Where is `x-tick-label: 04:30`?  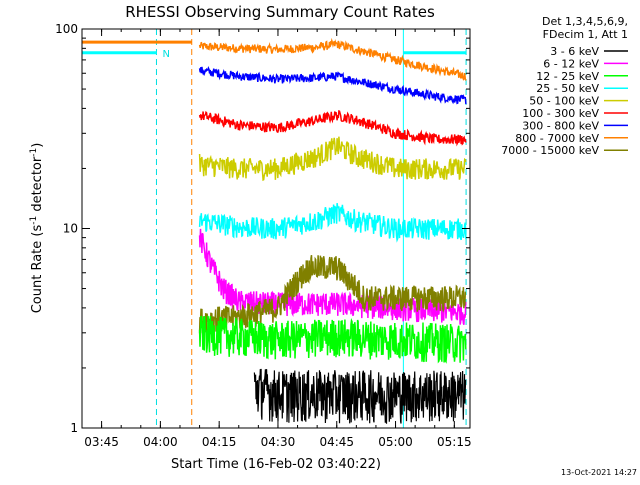
x-tick-label: 04:30 is located at coordinates (278, 442).